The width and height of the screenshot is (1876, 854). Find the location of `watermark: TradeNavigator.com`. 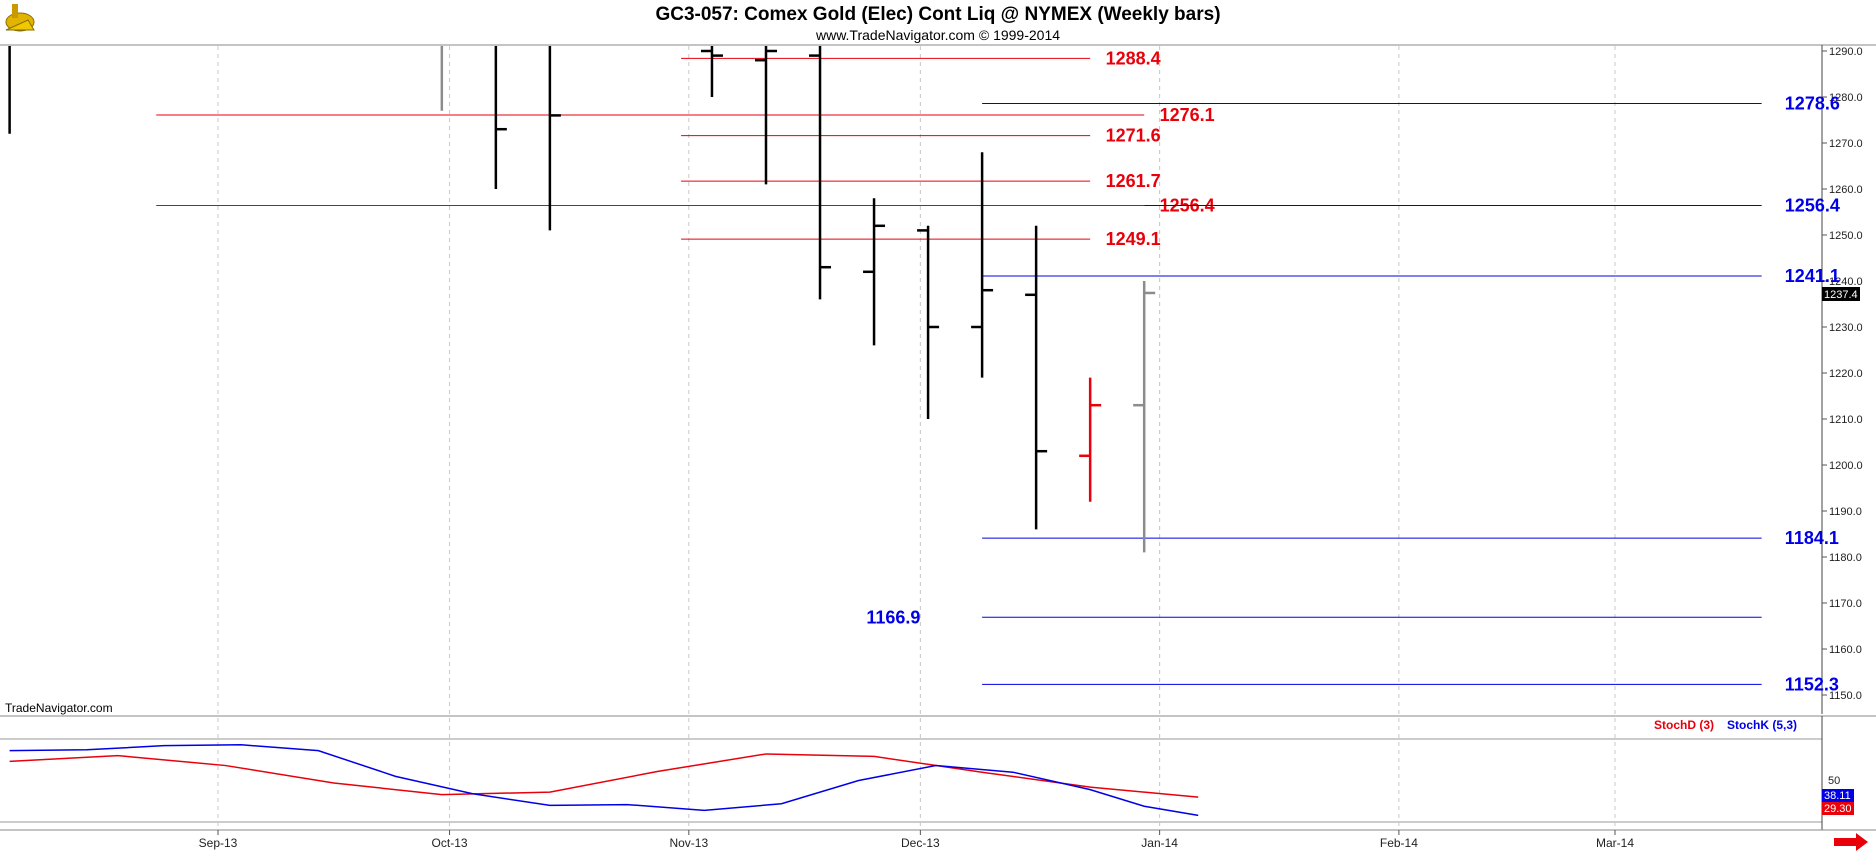

watermark: TradeNavigator.com is located at coordinates (59, 708).